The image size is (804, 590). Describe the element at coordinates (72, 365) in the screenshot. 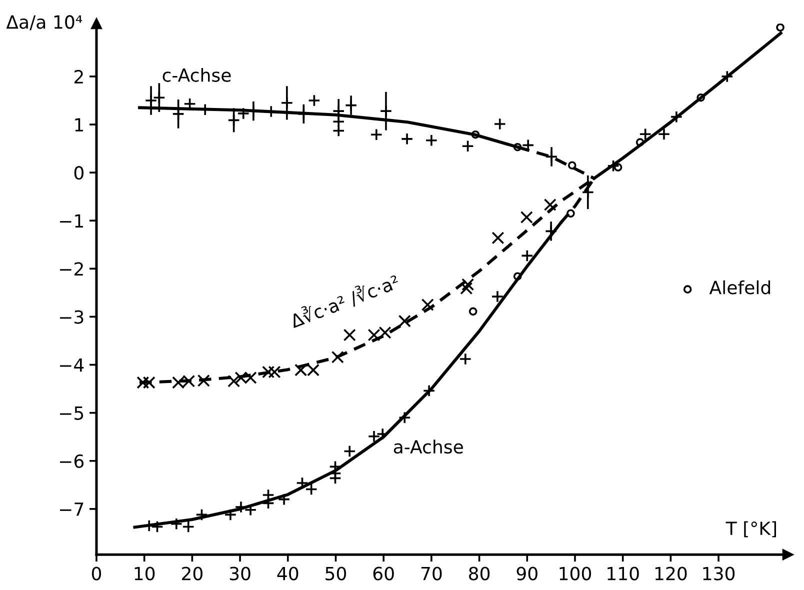

I see `y-tick-label: −4` at that location.